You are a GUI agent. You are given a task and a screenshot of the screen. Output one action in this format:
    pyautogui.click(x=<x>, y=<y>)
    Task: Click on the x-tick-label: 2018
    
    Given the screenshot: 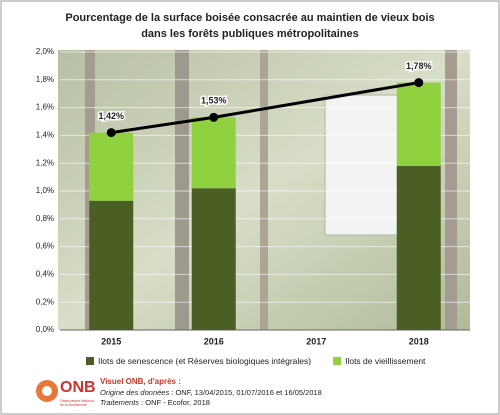 What is the action you would take?
    pyautogui.click(x=419, y=341)
    